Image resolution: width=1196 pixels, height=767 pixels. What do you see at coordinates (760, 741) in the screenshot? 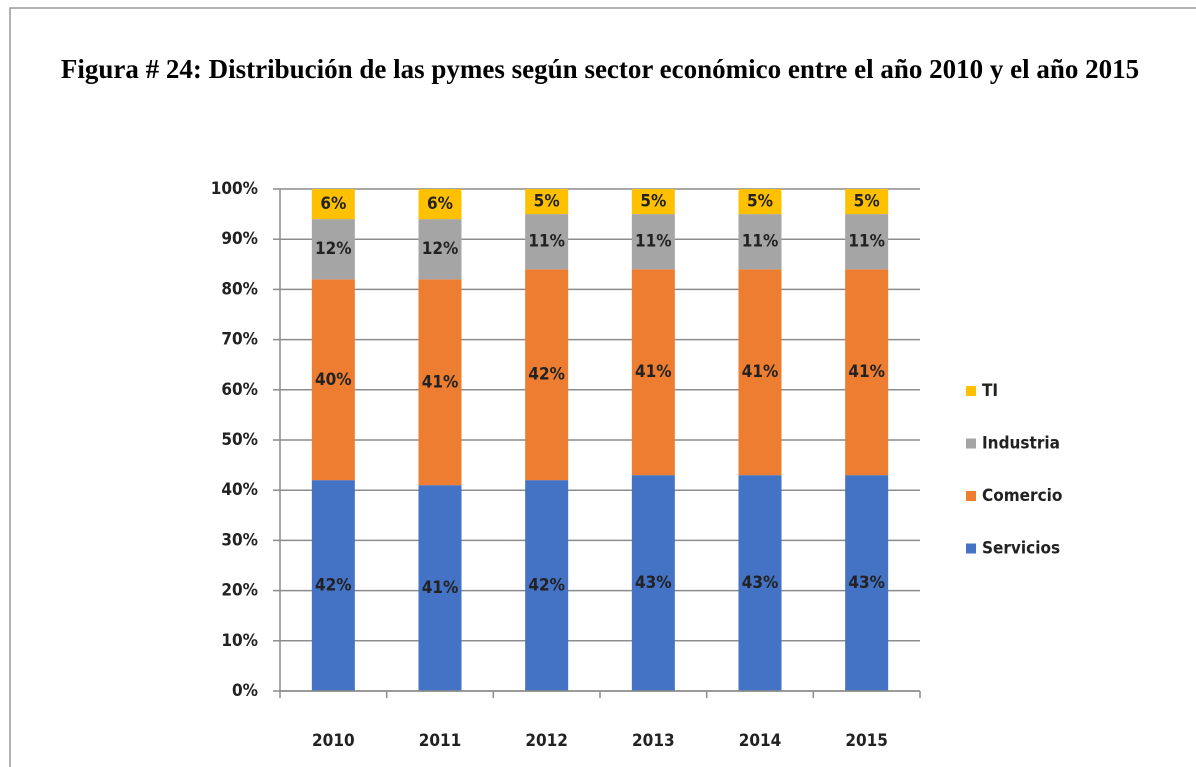
I see `x-tick-label: 2014` at bounding box center [760, 741].